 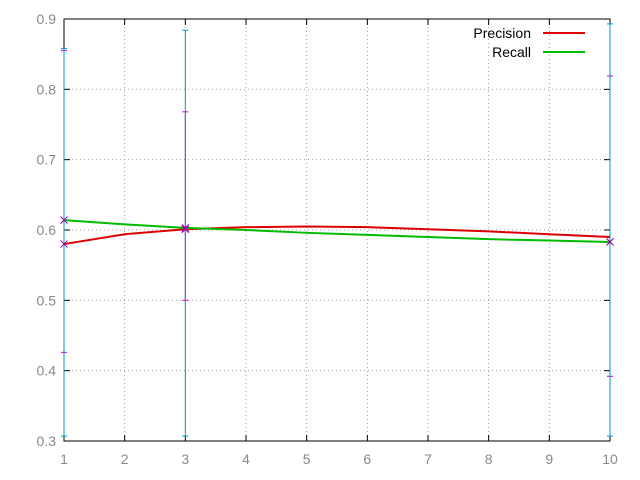 What do you see at coordinates (529, 42) in the screenshot?
I see `legend: Precision Recall` at bounding box center [529, 42].